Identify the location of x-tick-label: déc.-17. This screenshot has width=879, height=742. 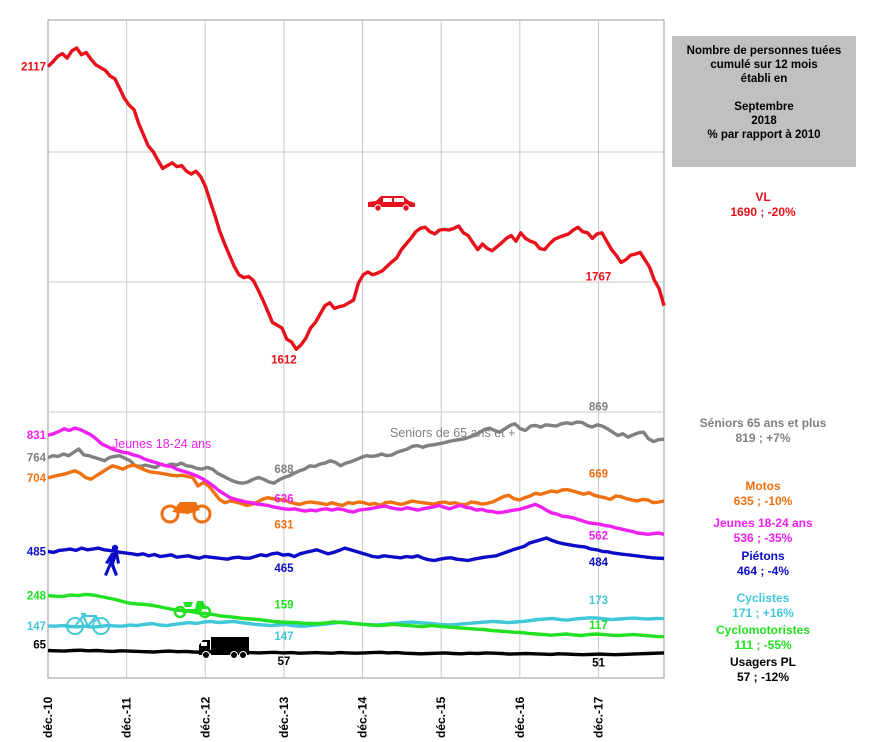
(598, 717).